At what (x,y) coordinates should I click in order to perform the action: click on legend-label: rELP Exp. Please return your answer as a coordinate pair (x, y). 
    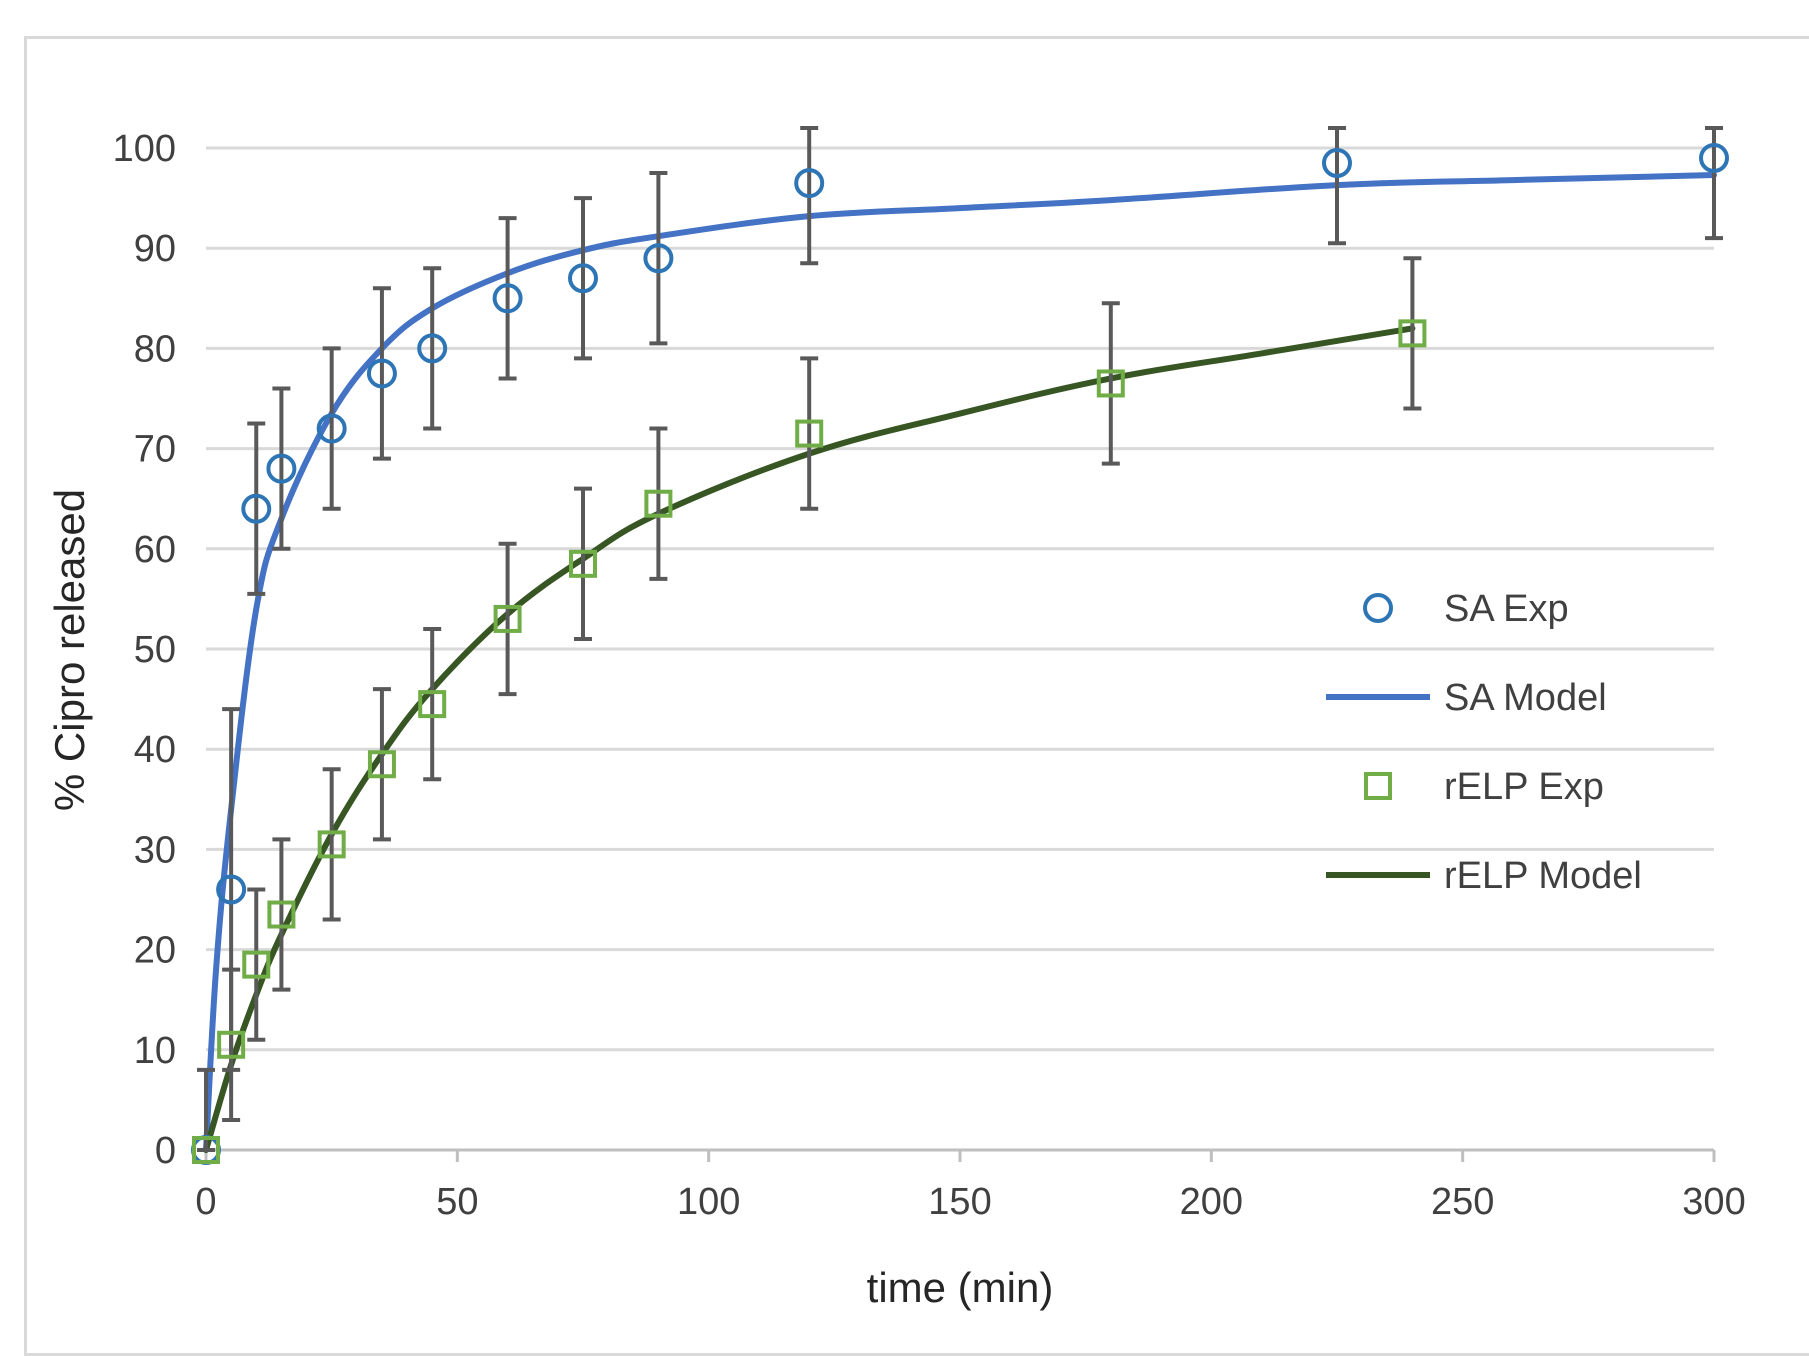
    Looking at the image, I should click on (1524, 787).